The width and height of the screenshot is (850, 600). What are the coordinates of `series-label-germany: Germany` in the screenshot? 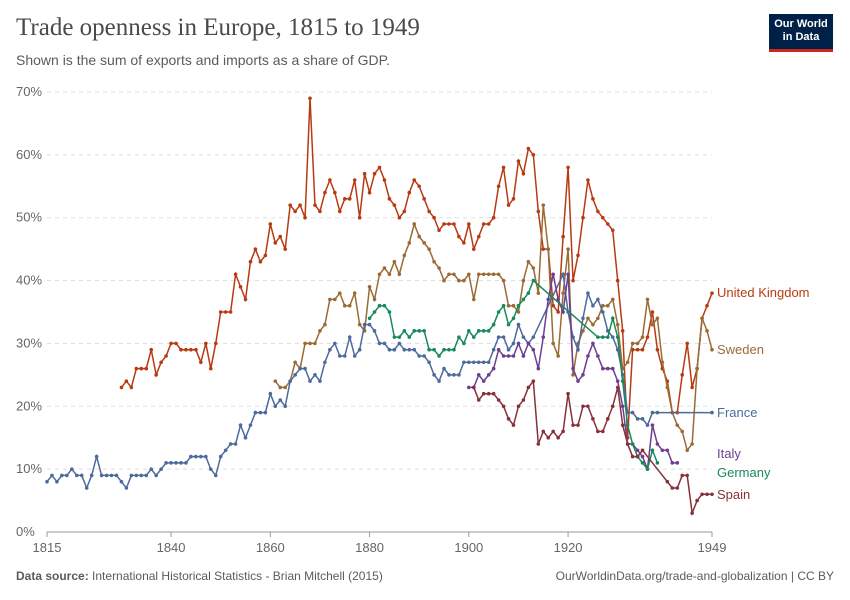 It's located at (744, 472).